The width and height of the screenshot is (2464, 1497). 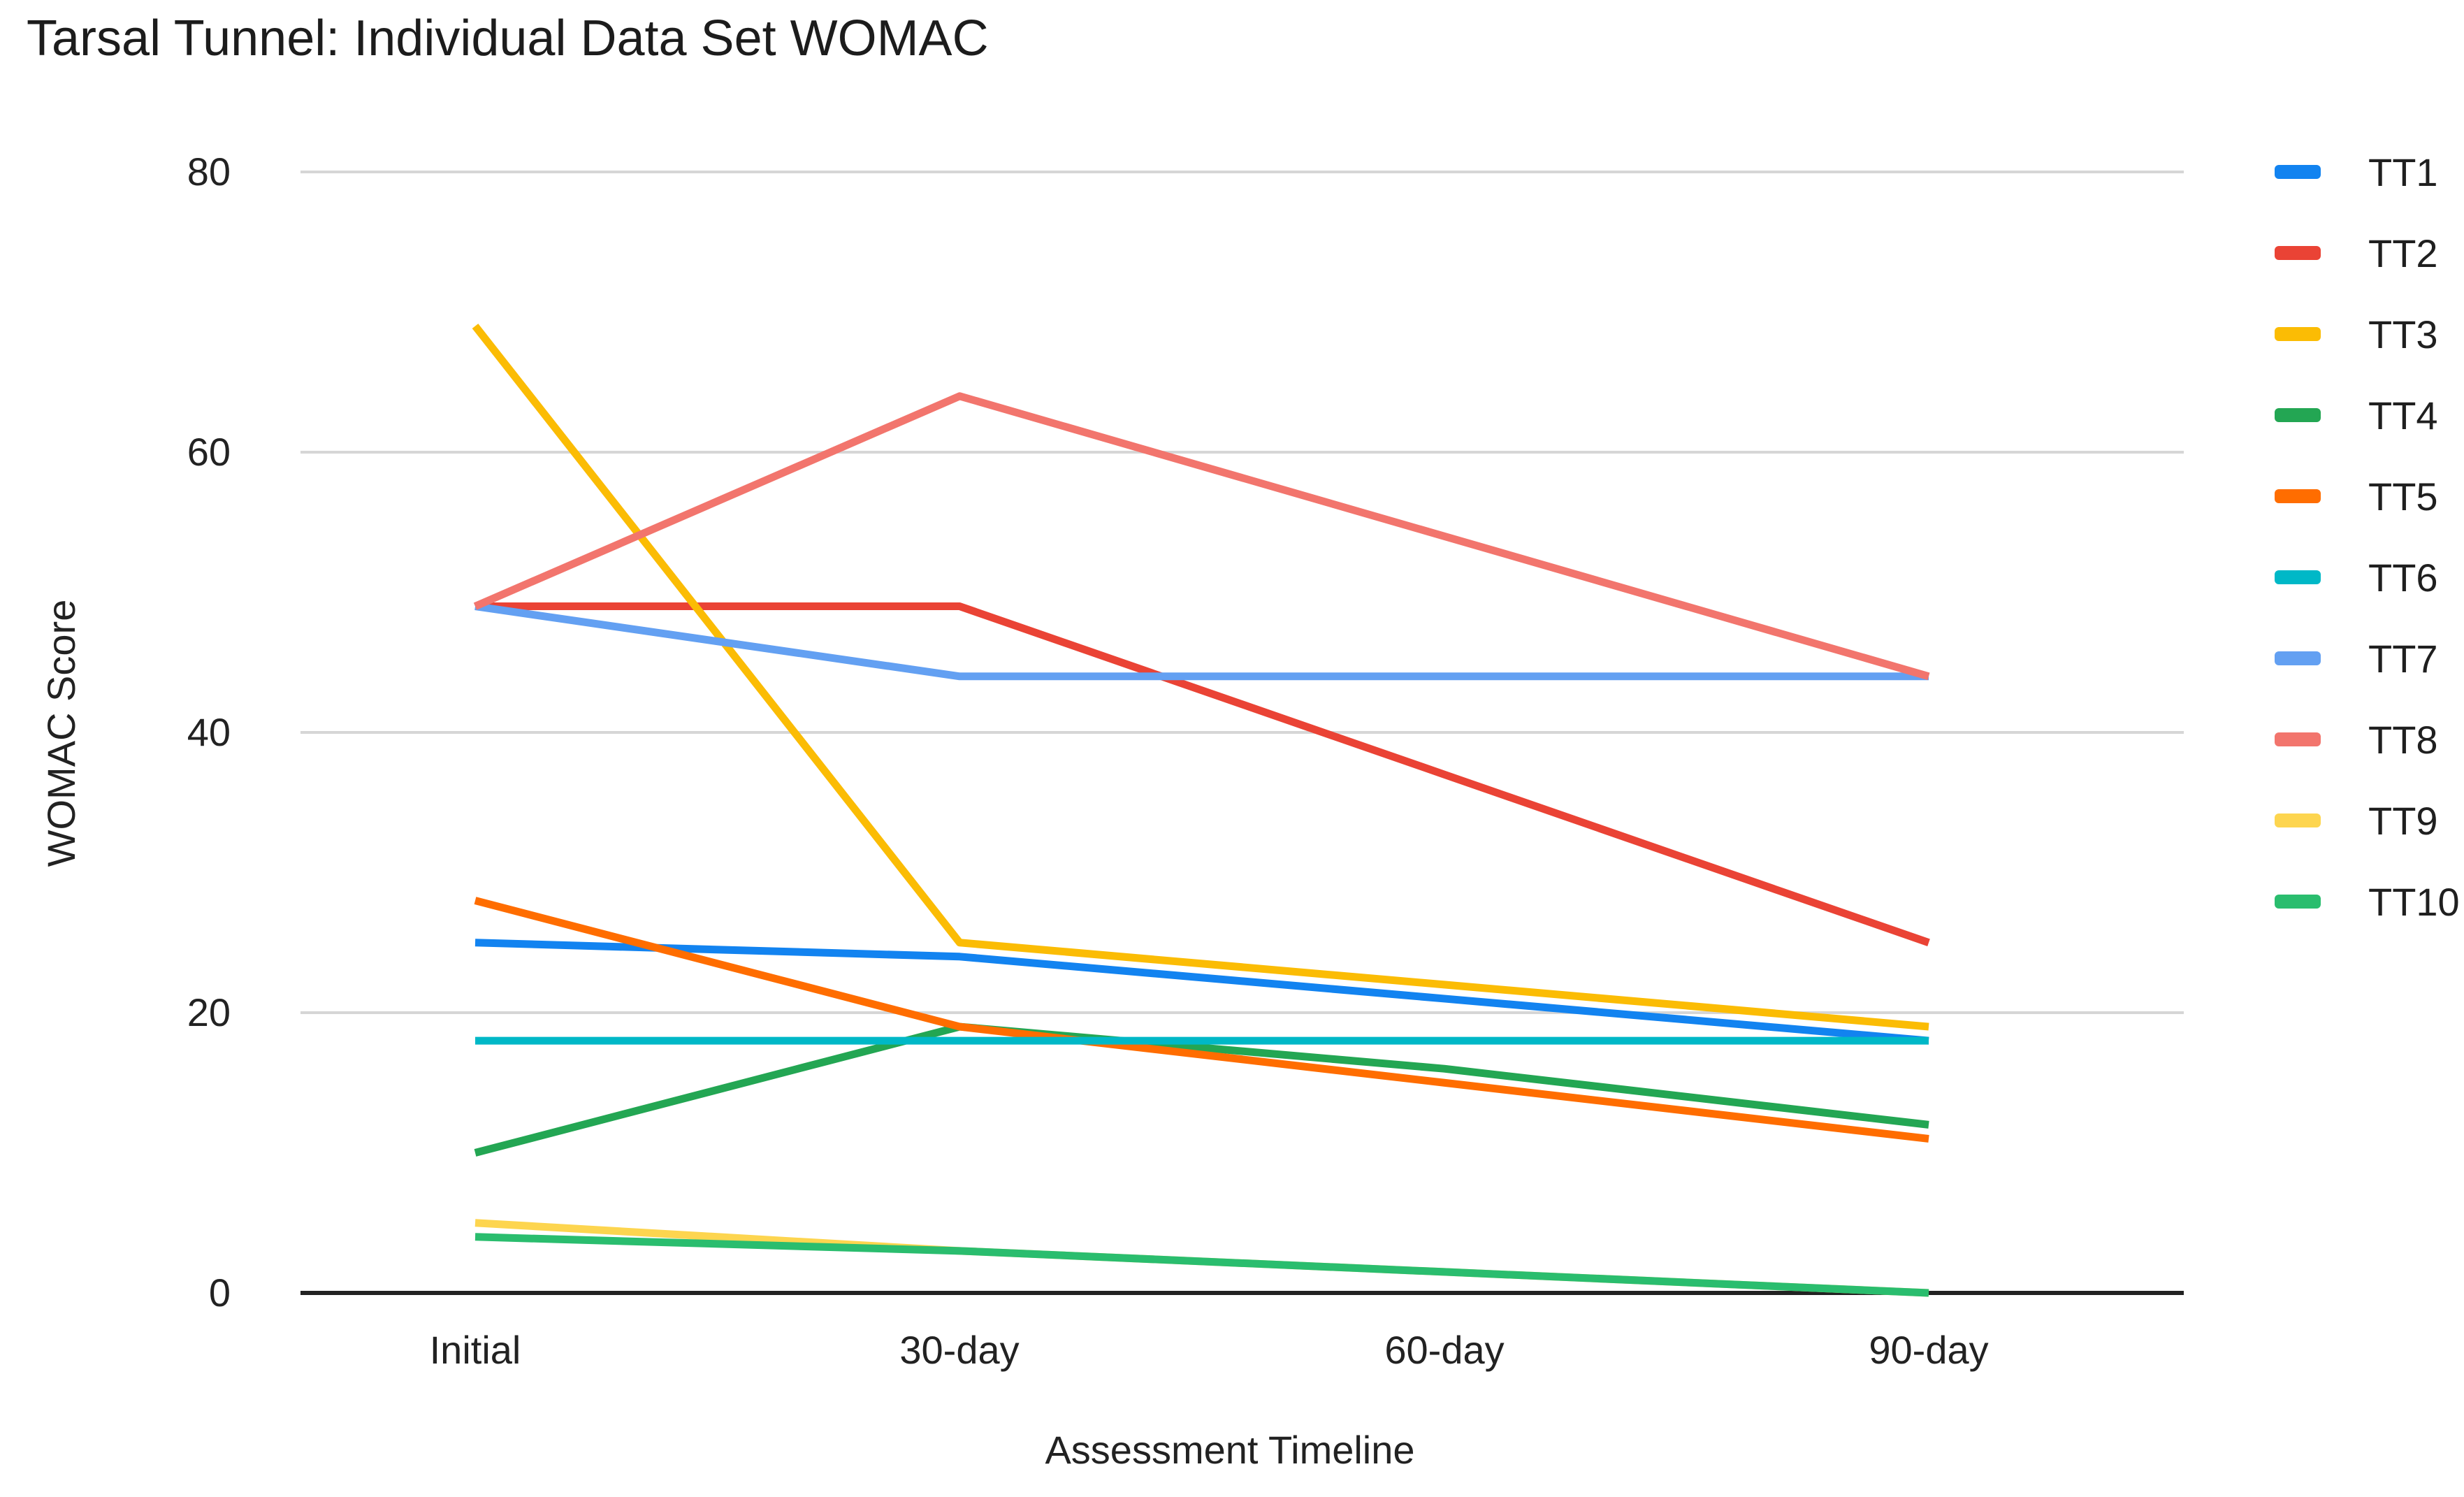 I want to click on legend-label-tt7: TT7, so click(x=2403, y=658).